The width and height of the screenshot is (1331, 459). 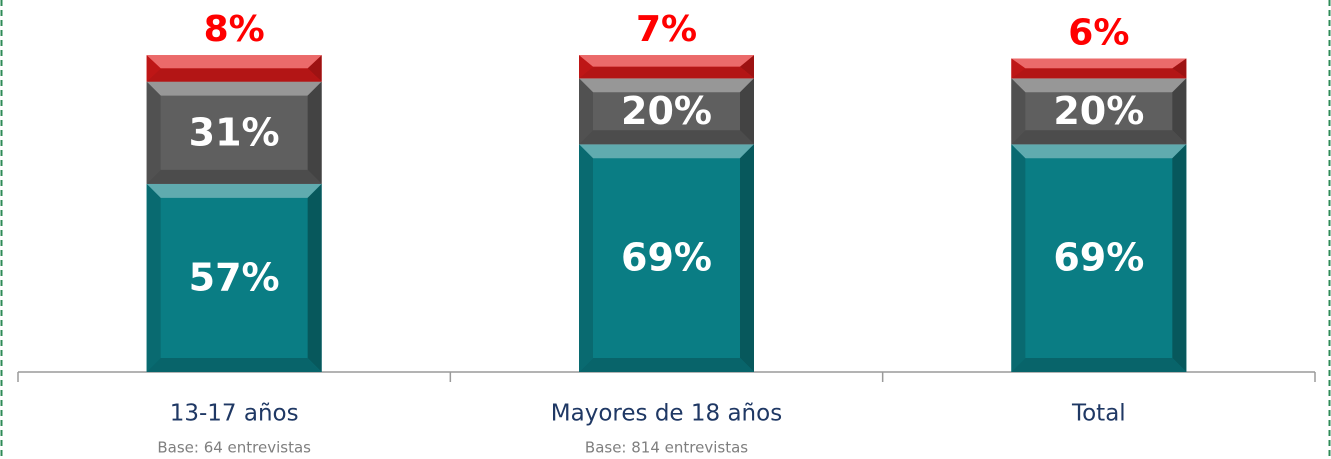 I want to click on value-label: 31%, so click(x=234, y=132).